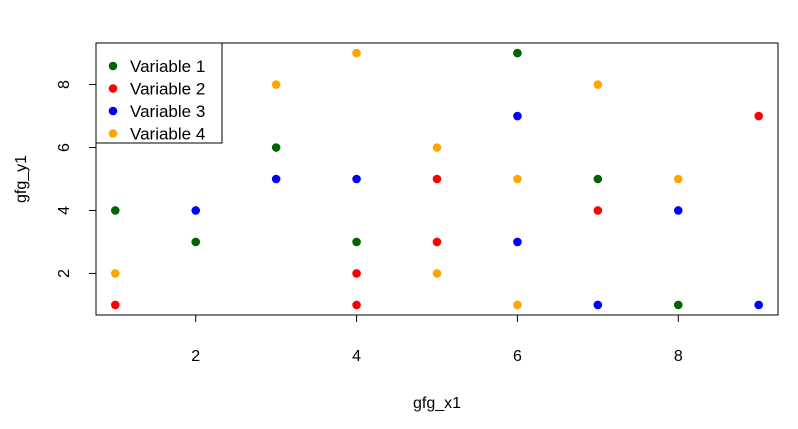 Image resolution: width=798 pixels, height=429 pixels. What do you see at coordinates (437, 339) in the screenshot?
I see `x-axis: 2 4 6 8` at bounding box center [437, 339].